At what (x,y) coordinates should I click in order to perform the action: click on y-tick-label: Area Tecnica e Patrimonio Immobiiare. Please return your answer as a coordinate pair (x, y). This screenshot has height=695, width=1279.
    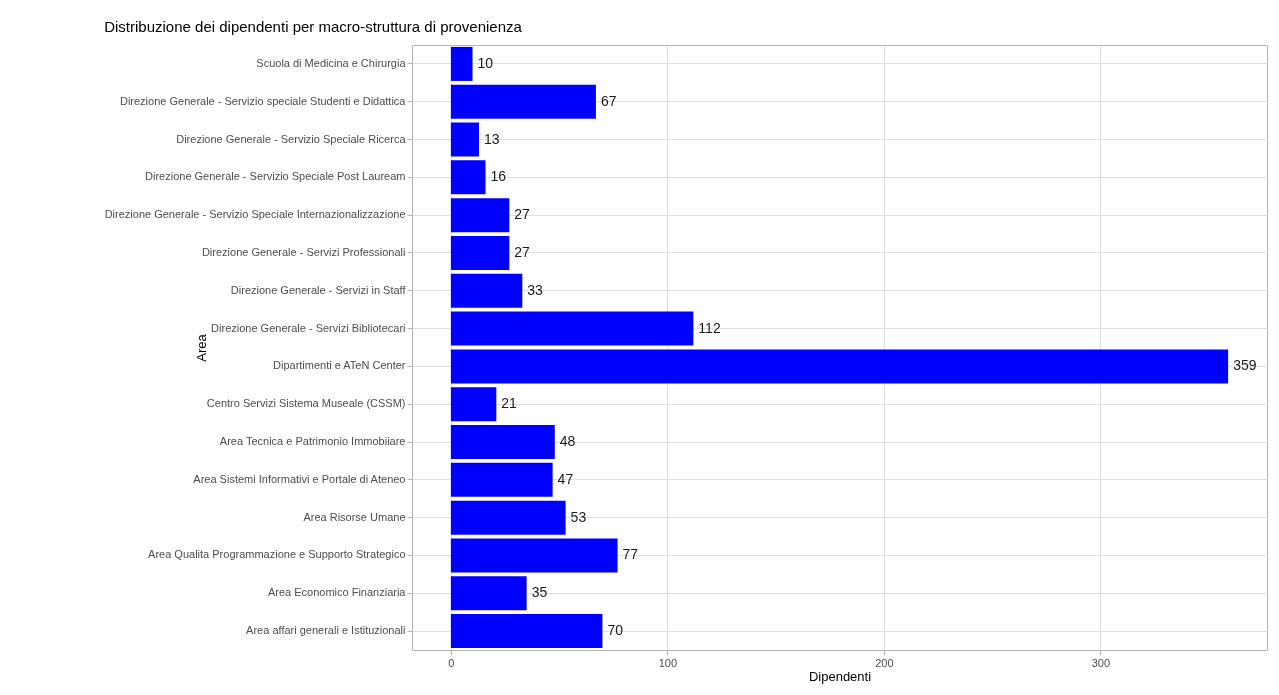
    Looking at the image, I should click on (312, 441).